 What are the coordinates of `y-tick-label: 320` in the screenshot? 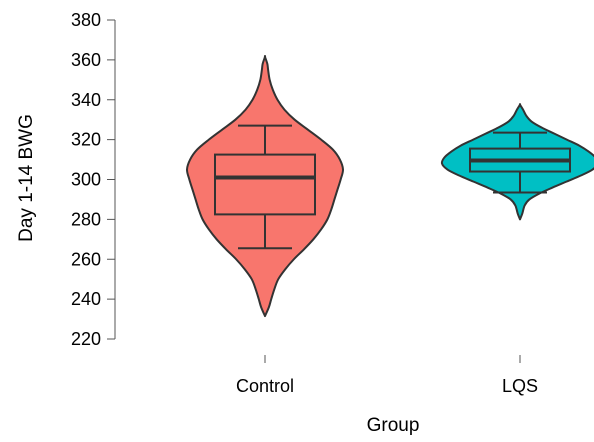 It's located at (86, 140).